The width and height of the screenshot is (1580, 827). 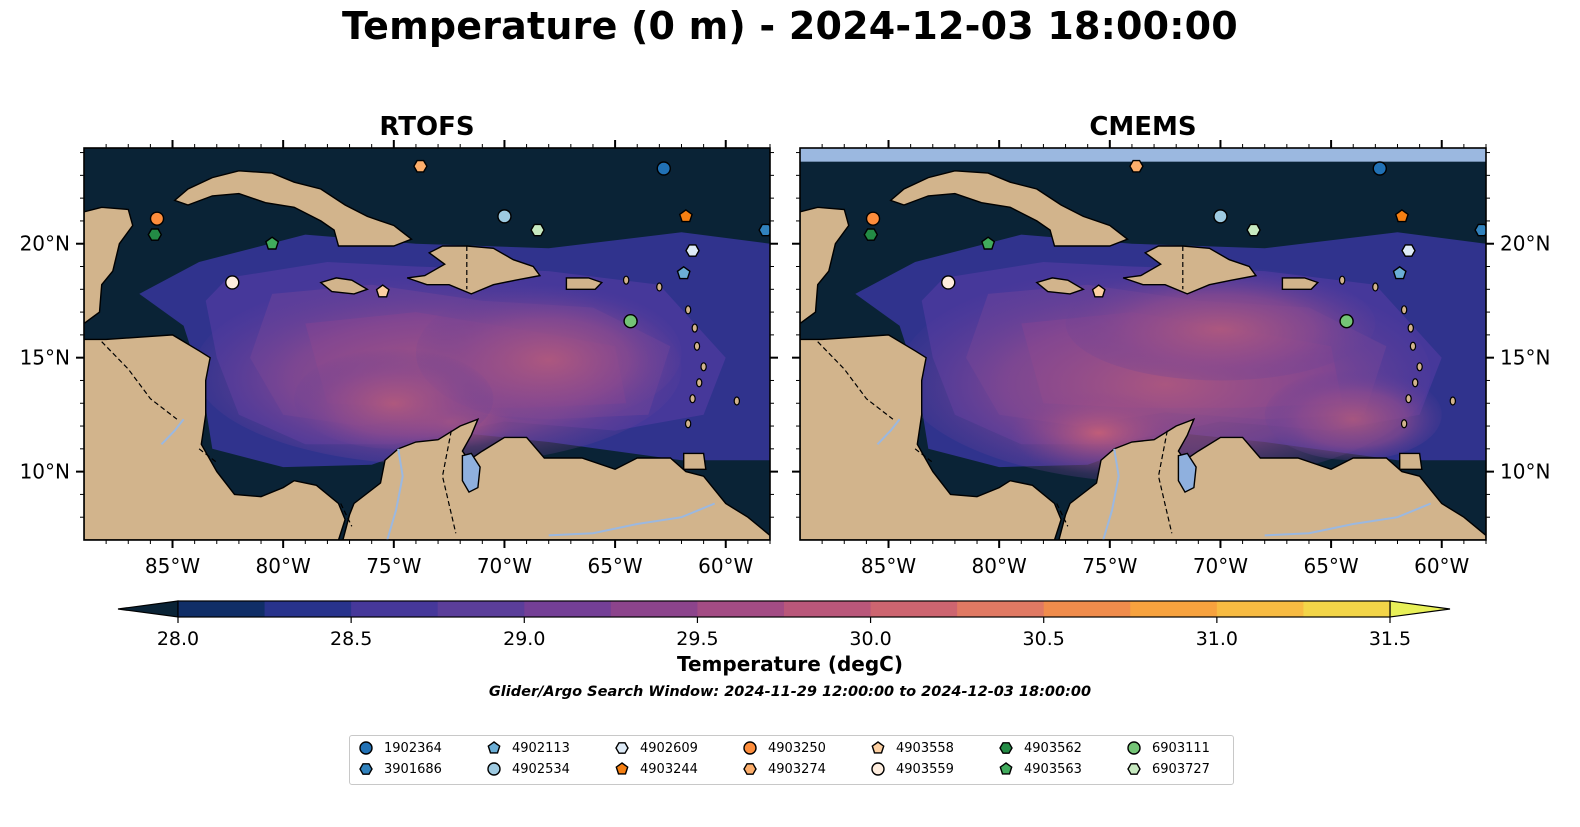 I want to click on legend-item-4903558: 4903558, so click(x=912, y=748).